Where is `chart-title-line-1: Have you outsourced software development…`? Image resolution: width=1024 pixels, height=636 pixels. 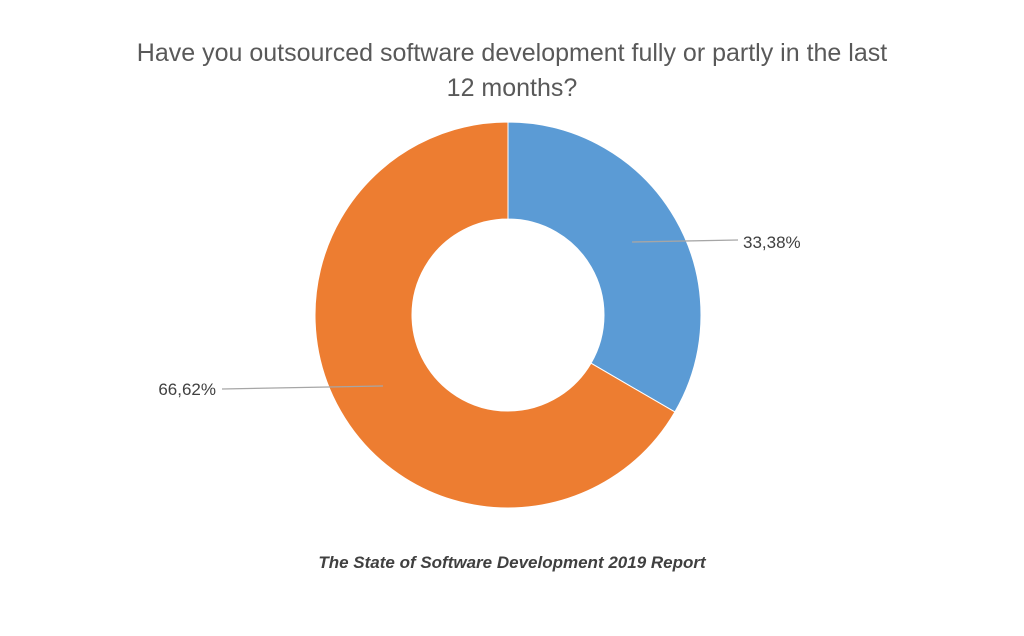 chart-title-line-1: Have you outsourced software development… is located at coordinates (512, 53).